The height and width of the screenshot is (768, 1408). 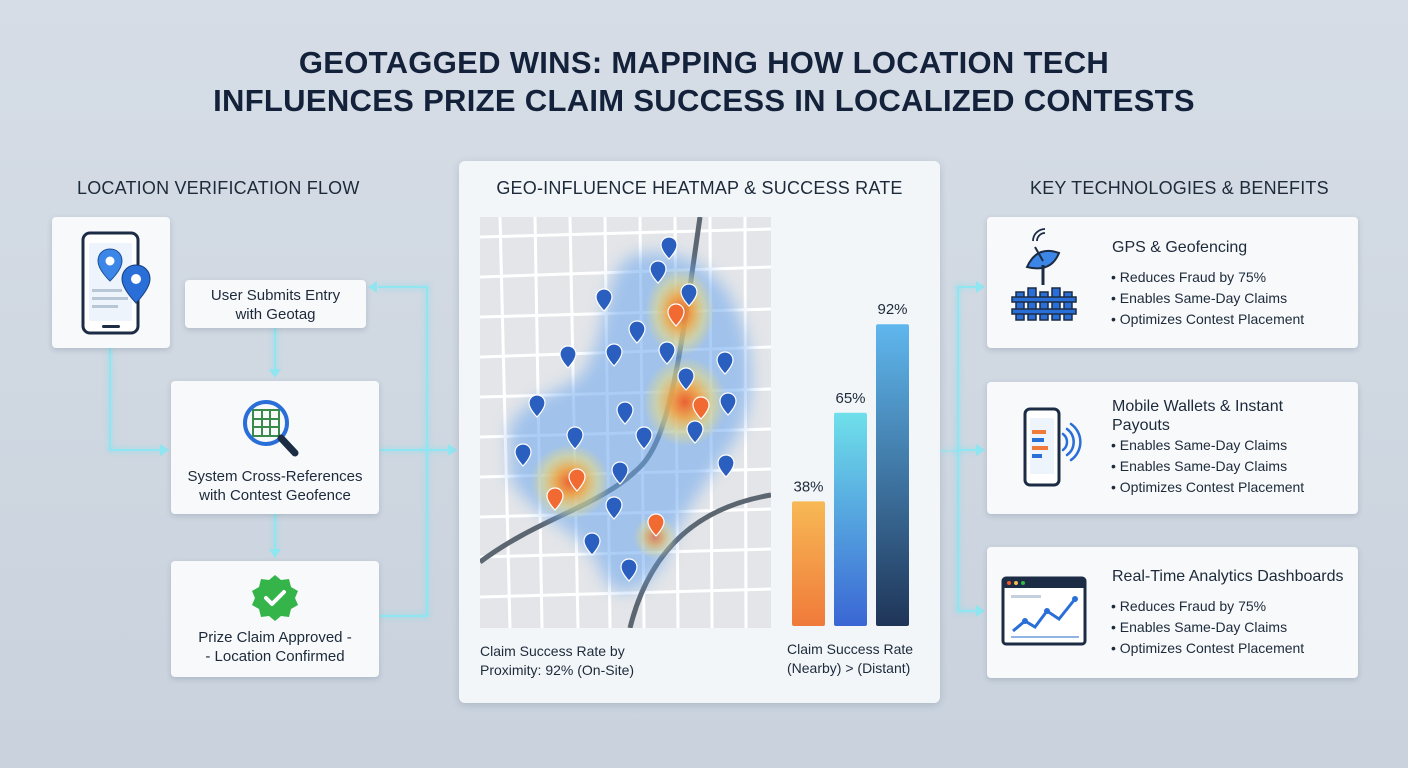 What do you see at coordinates (1228, 576) in the screenshot?
I see `tech-title-analytics: Real-Time Analytics Dashboards` at bounding box center [1228, 576].